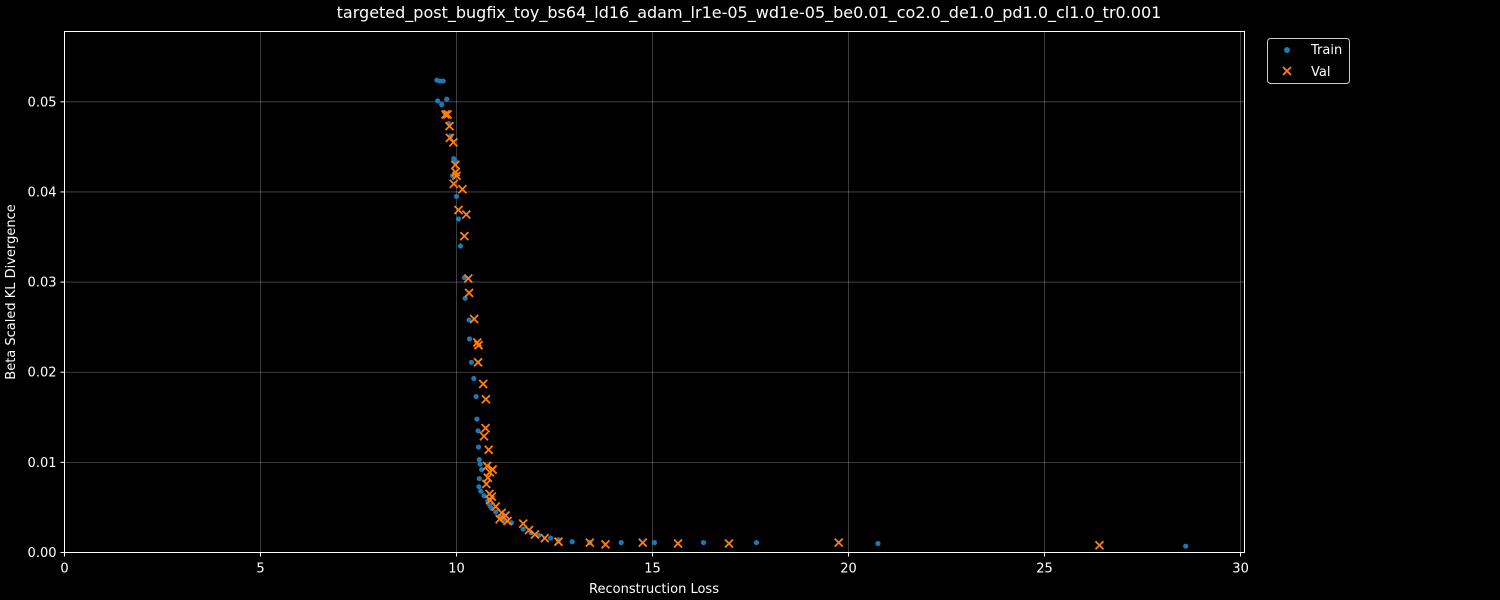 This screenshot has width=1500, height=600. I want to click on legend-train-label: Train, so click(1326, 50).